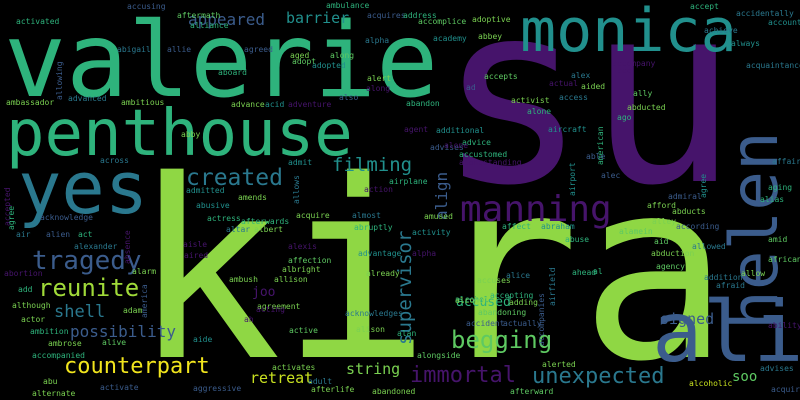 This screenshot has height=400, width=800. What do you see at coordinates (730, 285) in the screenshot?
I see `word-afraid: afraid` at bounding box center [730, 285].